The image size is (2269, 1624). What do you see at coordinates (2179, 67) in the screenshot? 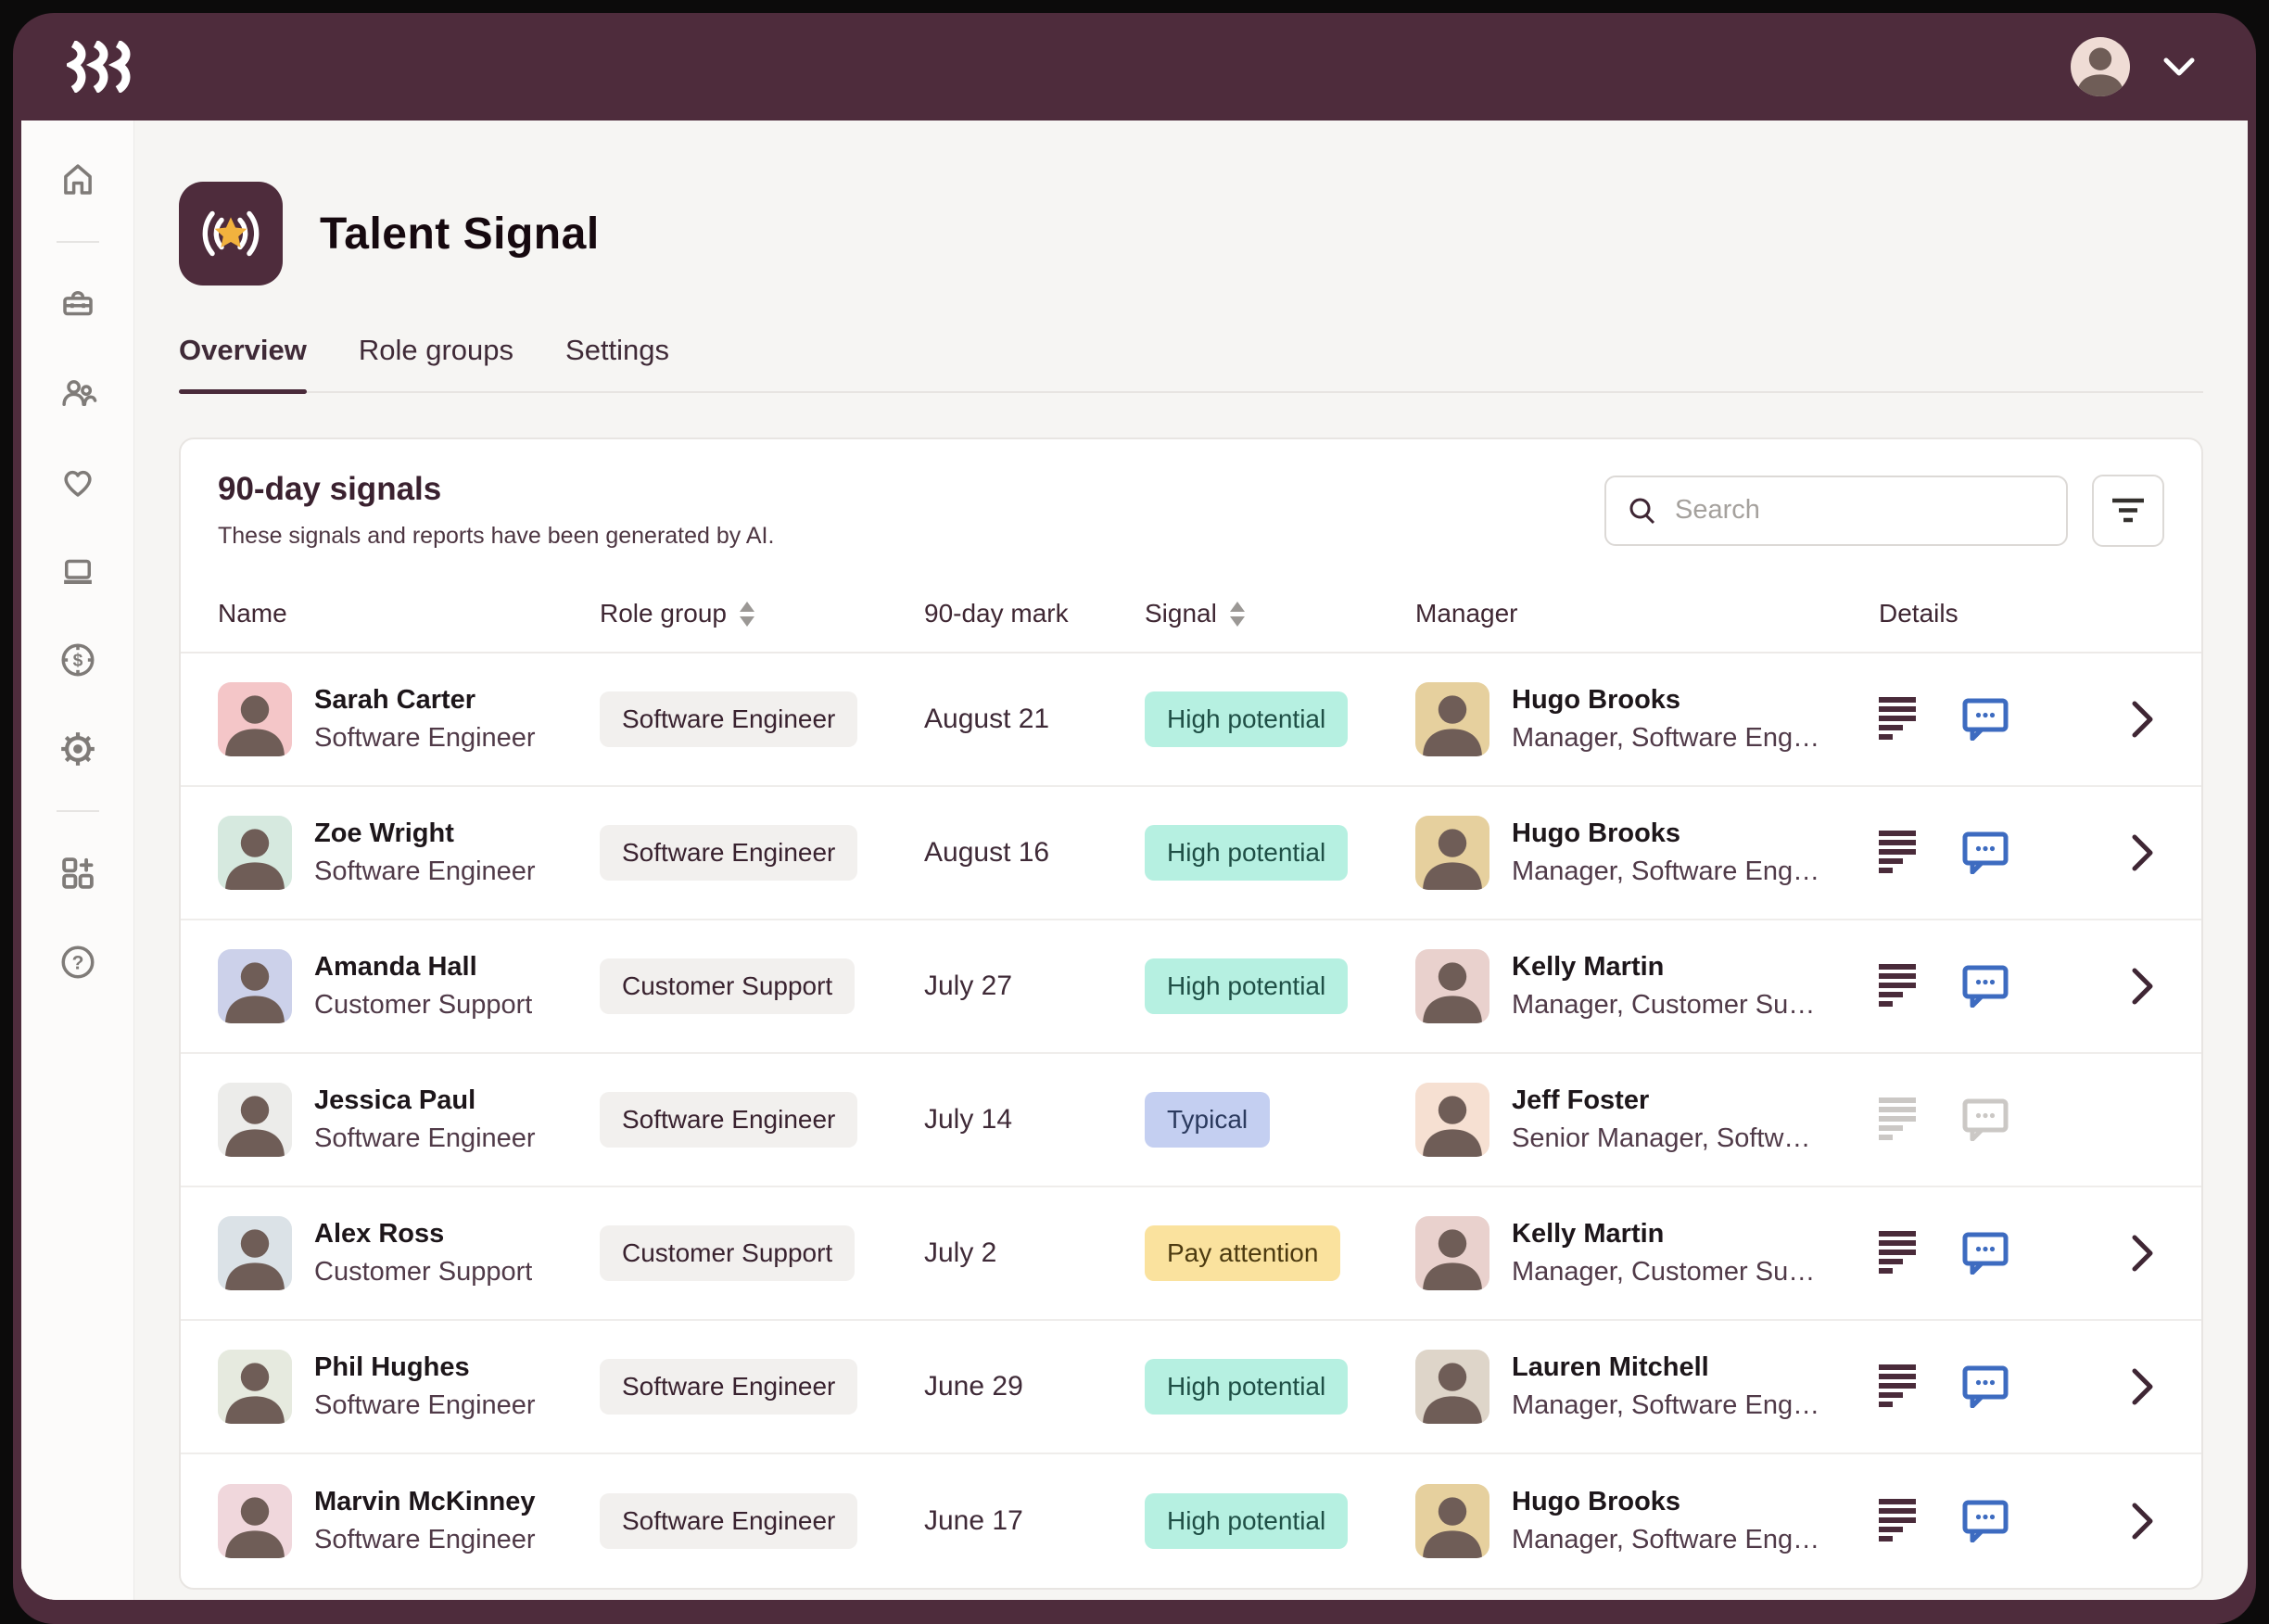
I see `user-menu-chevron-down-icon` at bounding box center [2179, 67].